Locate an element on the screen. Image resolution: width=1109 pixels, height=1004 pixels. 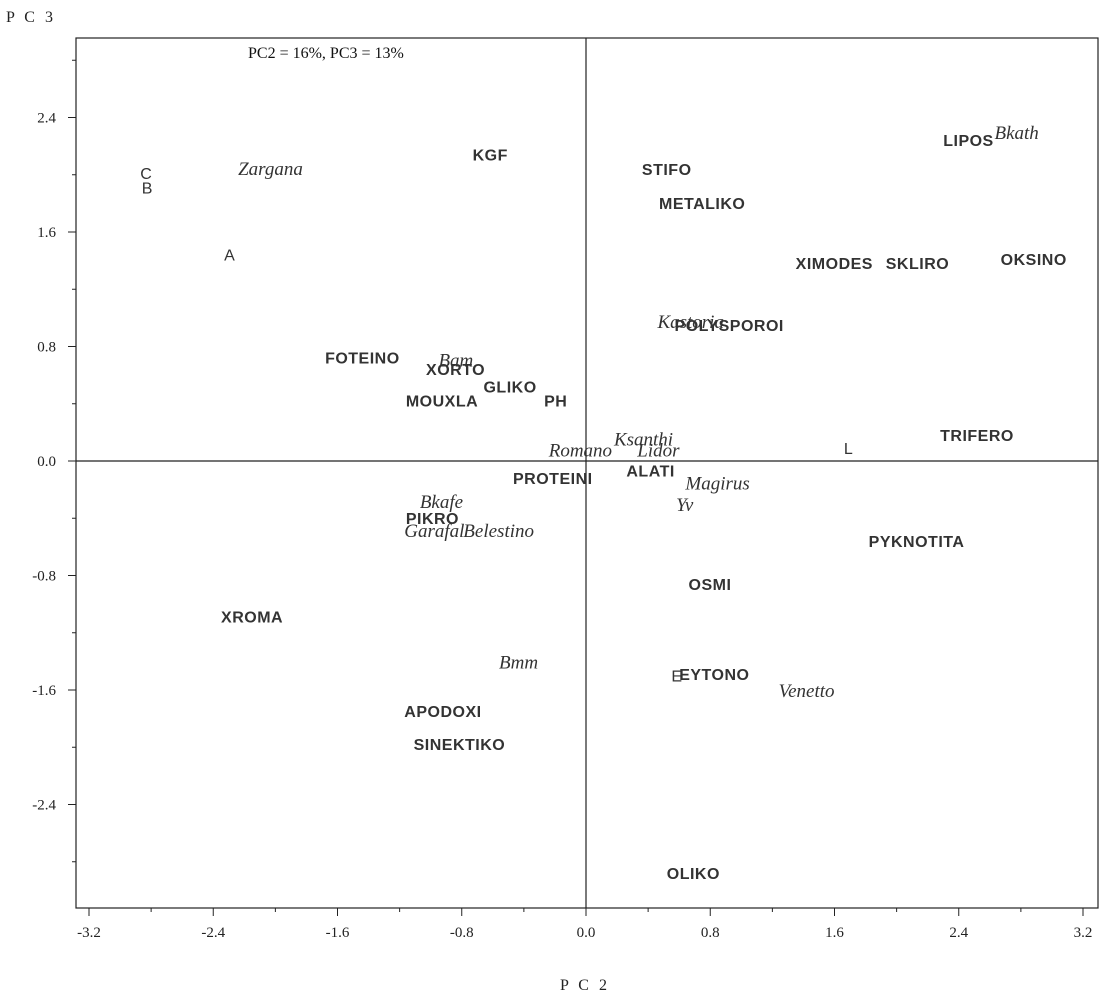
group-label: C is located at coordinates (146, 174).